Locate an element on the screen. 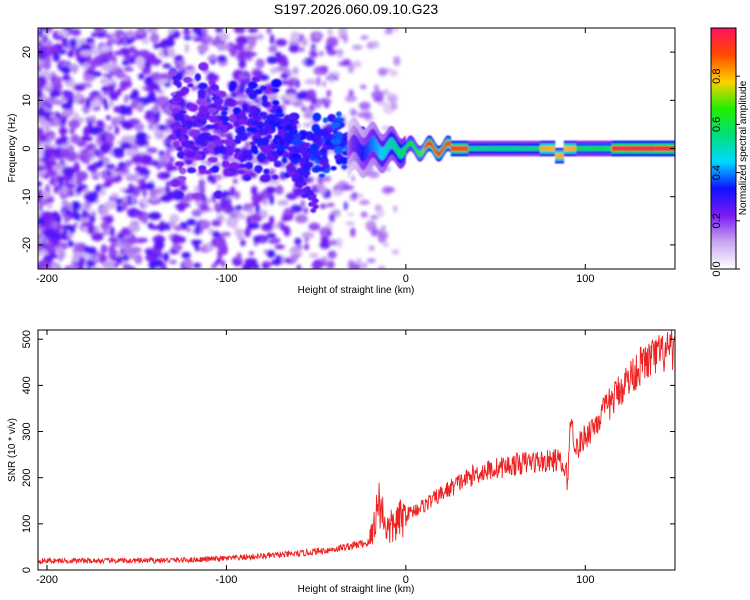 The width and height of the screenshot is (750, 600). snr-x-tick-label: -100 is located at coordinates (226, 580).